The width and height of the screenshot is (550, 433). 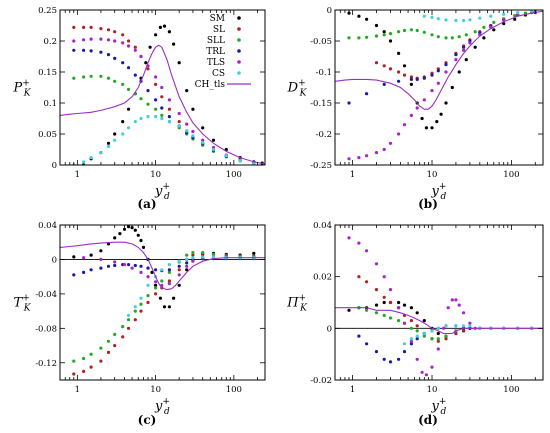 I want to click on y-axis-label: D+ K, so click(x=297, y=89).